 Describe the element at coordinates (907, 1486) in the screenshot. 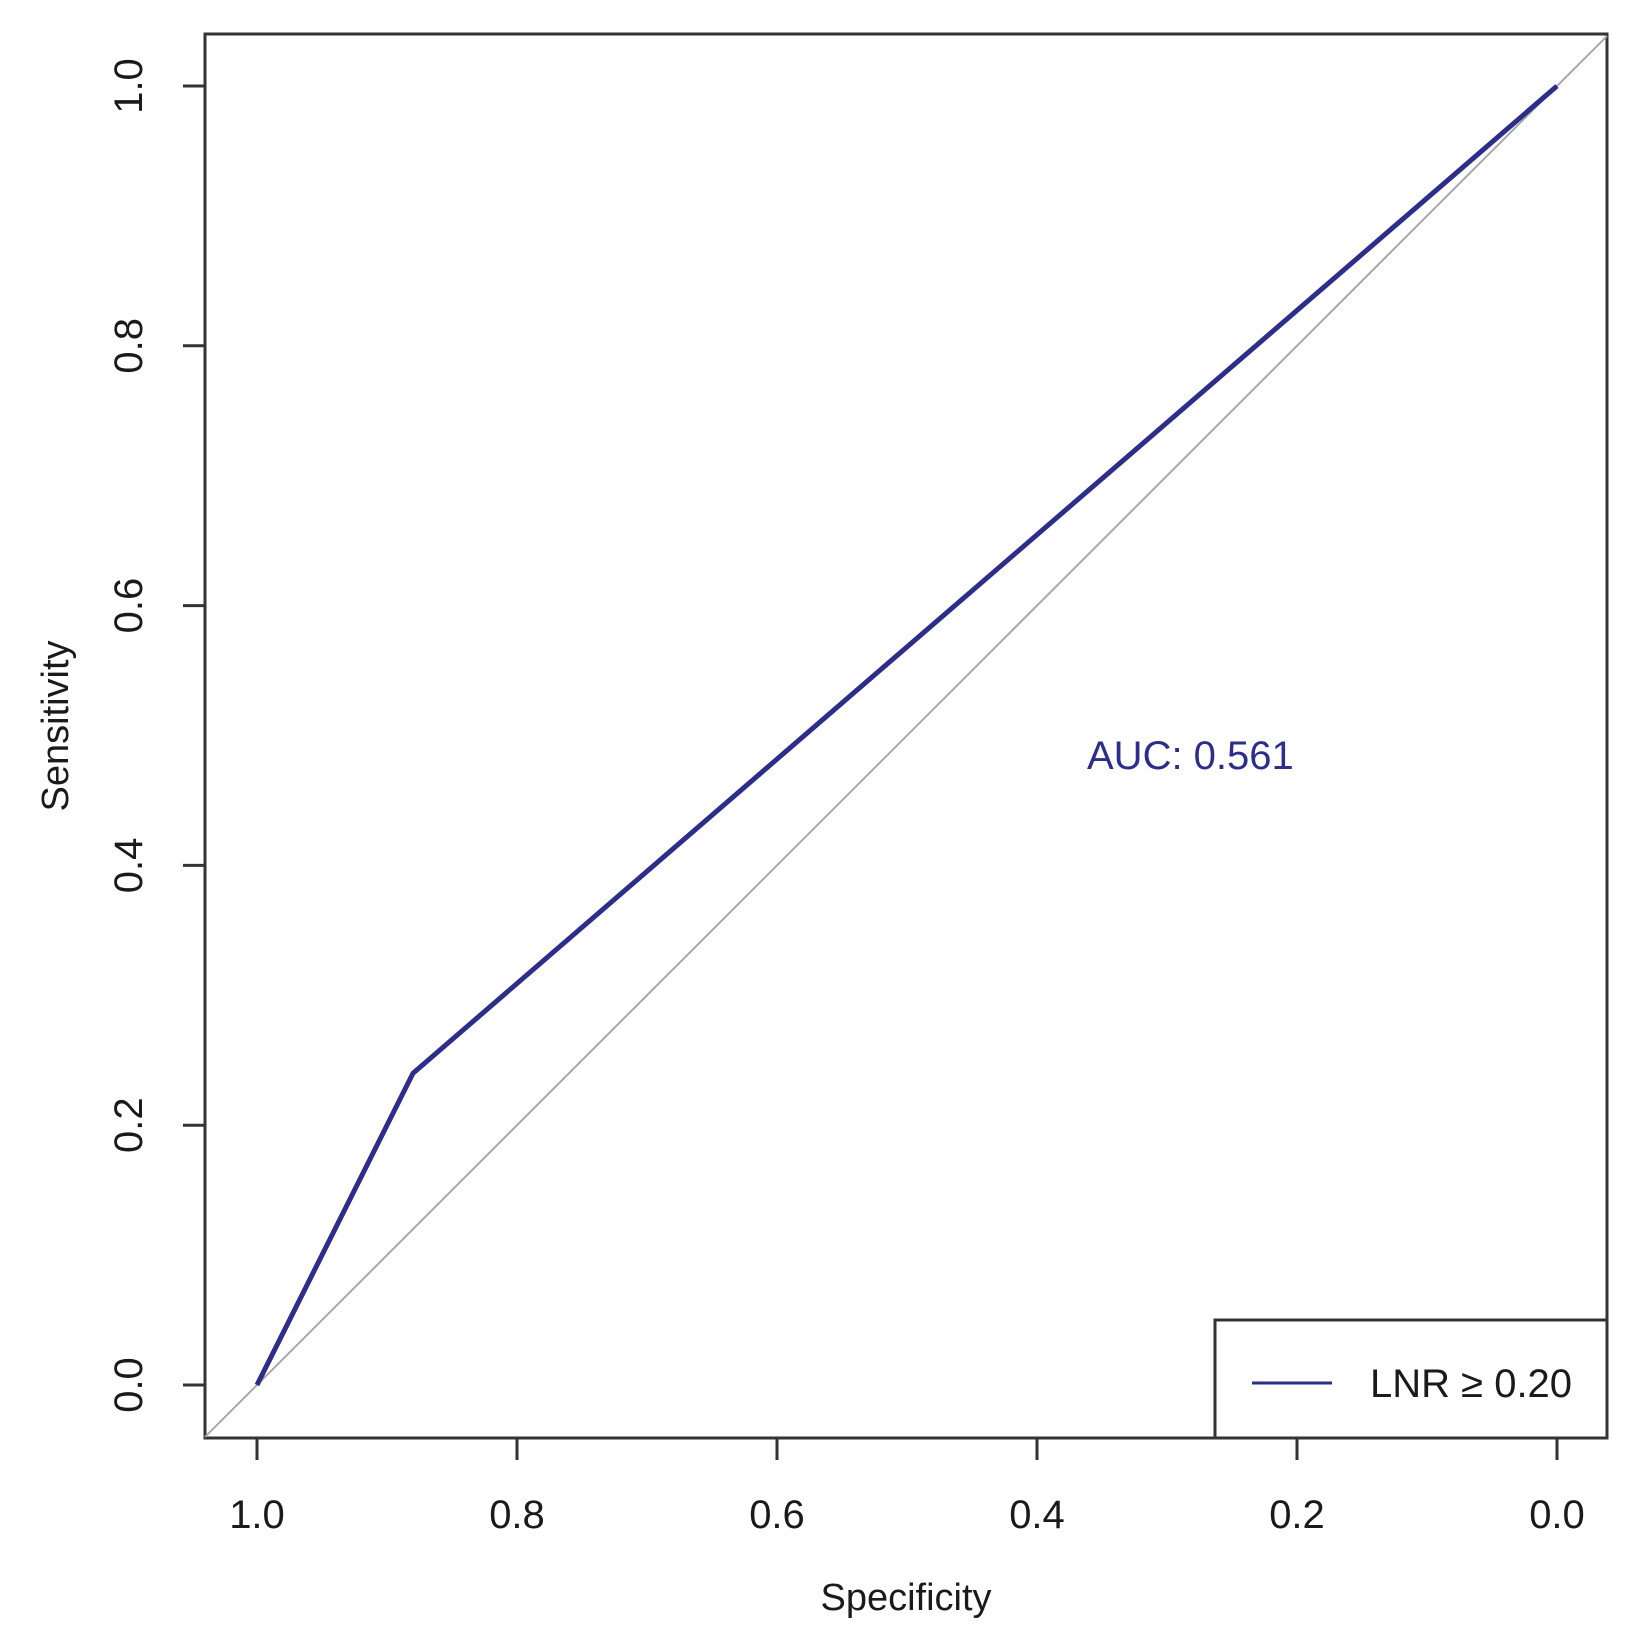

I see `x-axis: 1.0 0.8 0.6 0.4 0.2 0.0` at that location.